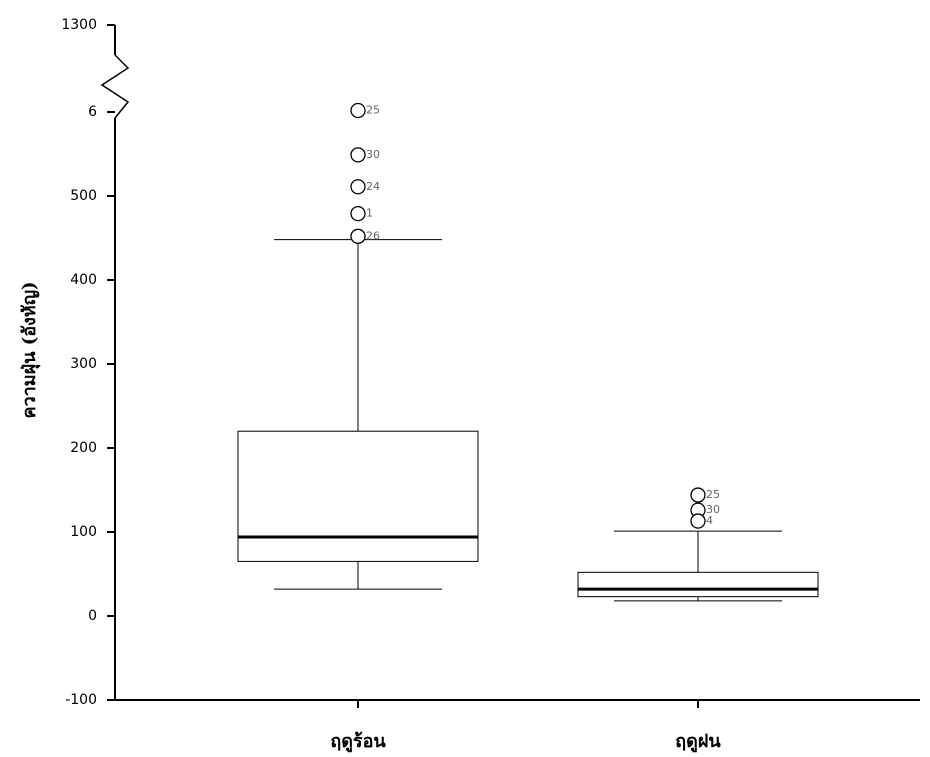 The height and width of the screenshot is (757, 930). What do you see at coordinates (79, 25) in the screenshot?
I see `y-tick-label: 1300` at bounding box center [79, 25].